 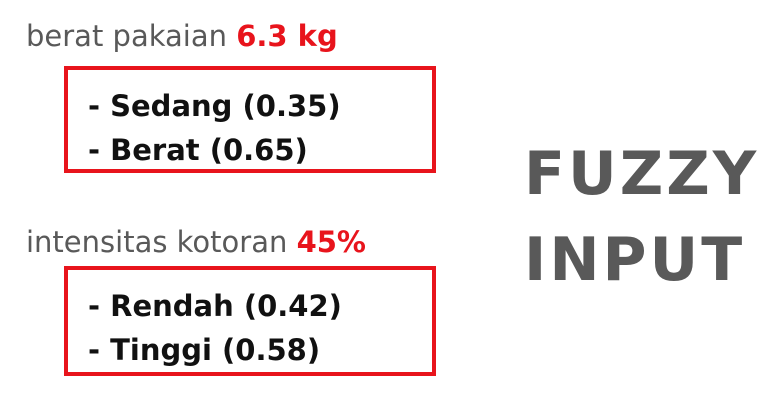 I want to click on title-line-fuzzy: FUZZY, so click(x=642, y=174).